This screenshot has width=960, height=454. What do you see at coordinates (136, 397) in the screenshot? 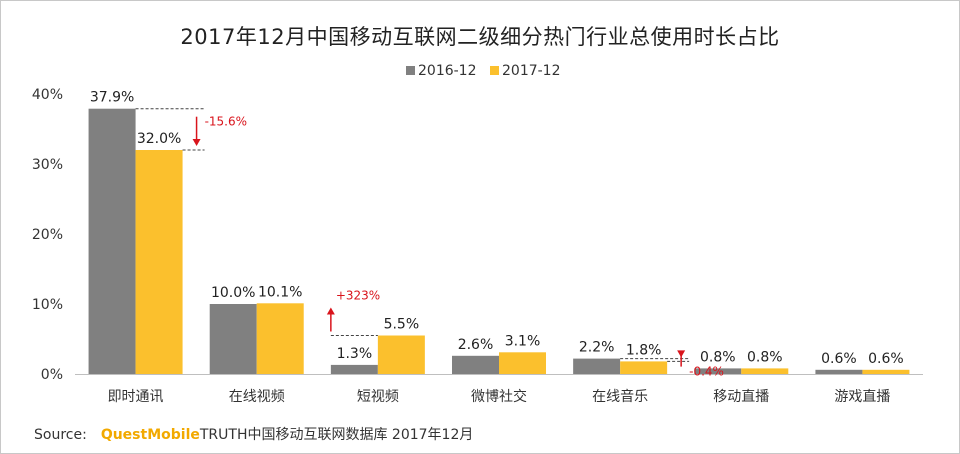
I see `category-label: 即时通讯` at bounding box center [136, 397].